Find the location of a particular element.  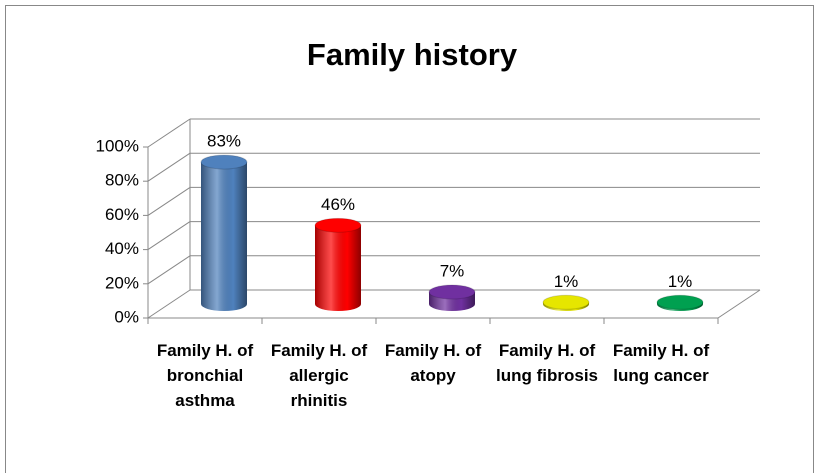

data-label: 46% is located at coordinates (338, 204).